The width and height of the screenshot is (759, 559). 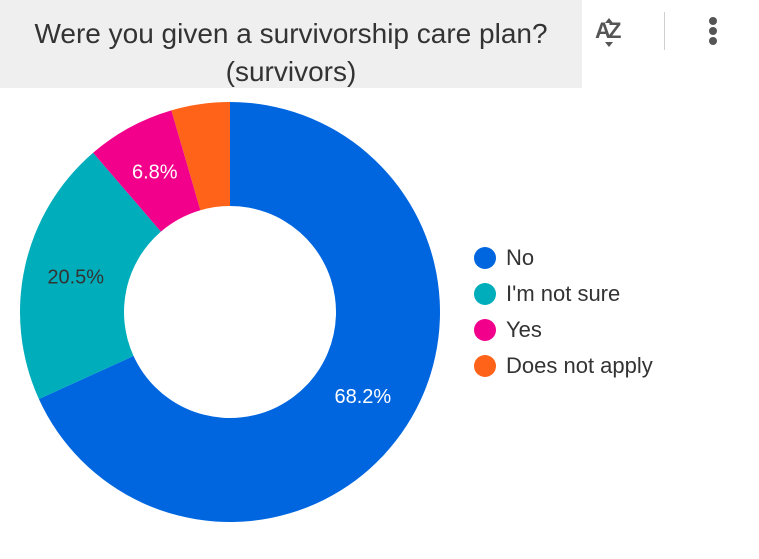 What do you see at coordinates (614, 30) in the screenshot?
I see `svg-text: Z` at bounding box center [614, 30].